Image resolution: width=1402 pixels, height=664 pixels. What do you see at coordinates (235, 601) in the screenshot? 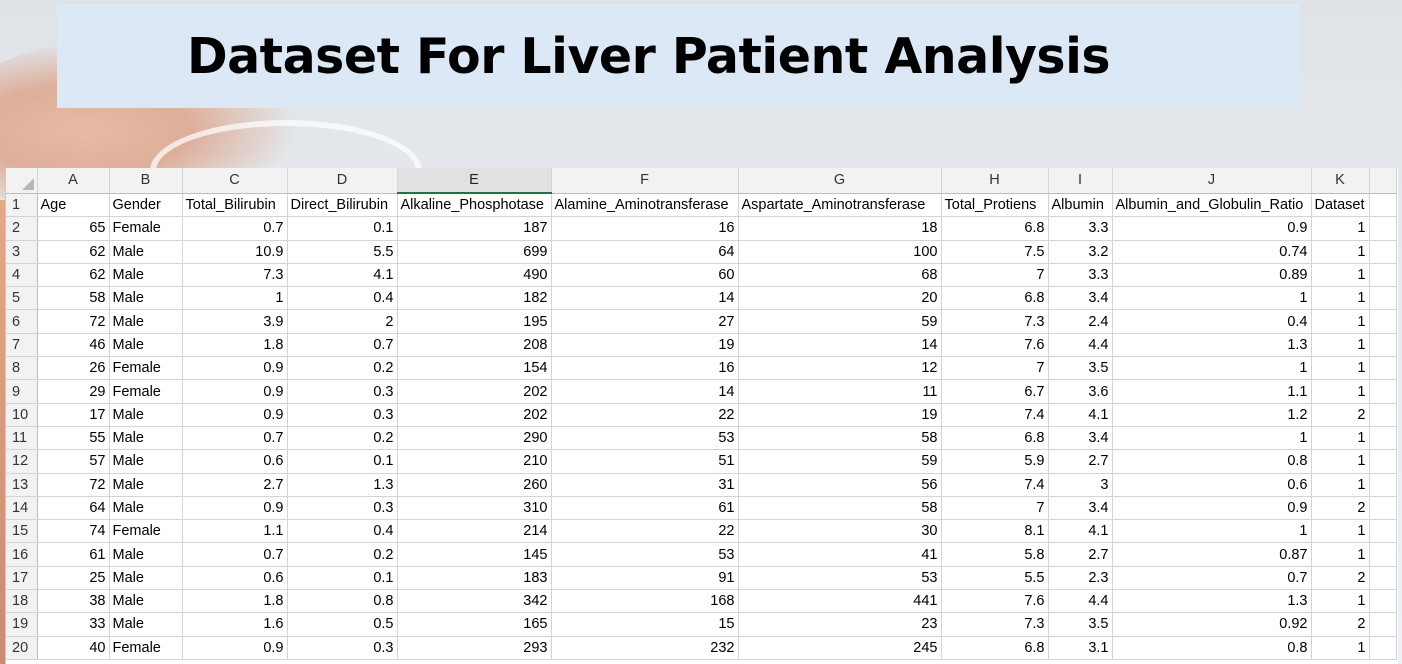
I see `data-cell: 1.8` at bounding box center [235, 601].